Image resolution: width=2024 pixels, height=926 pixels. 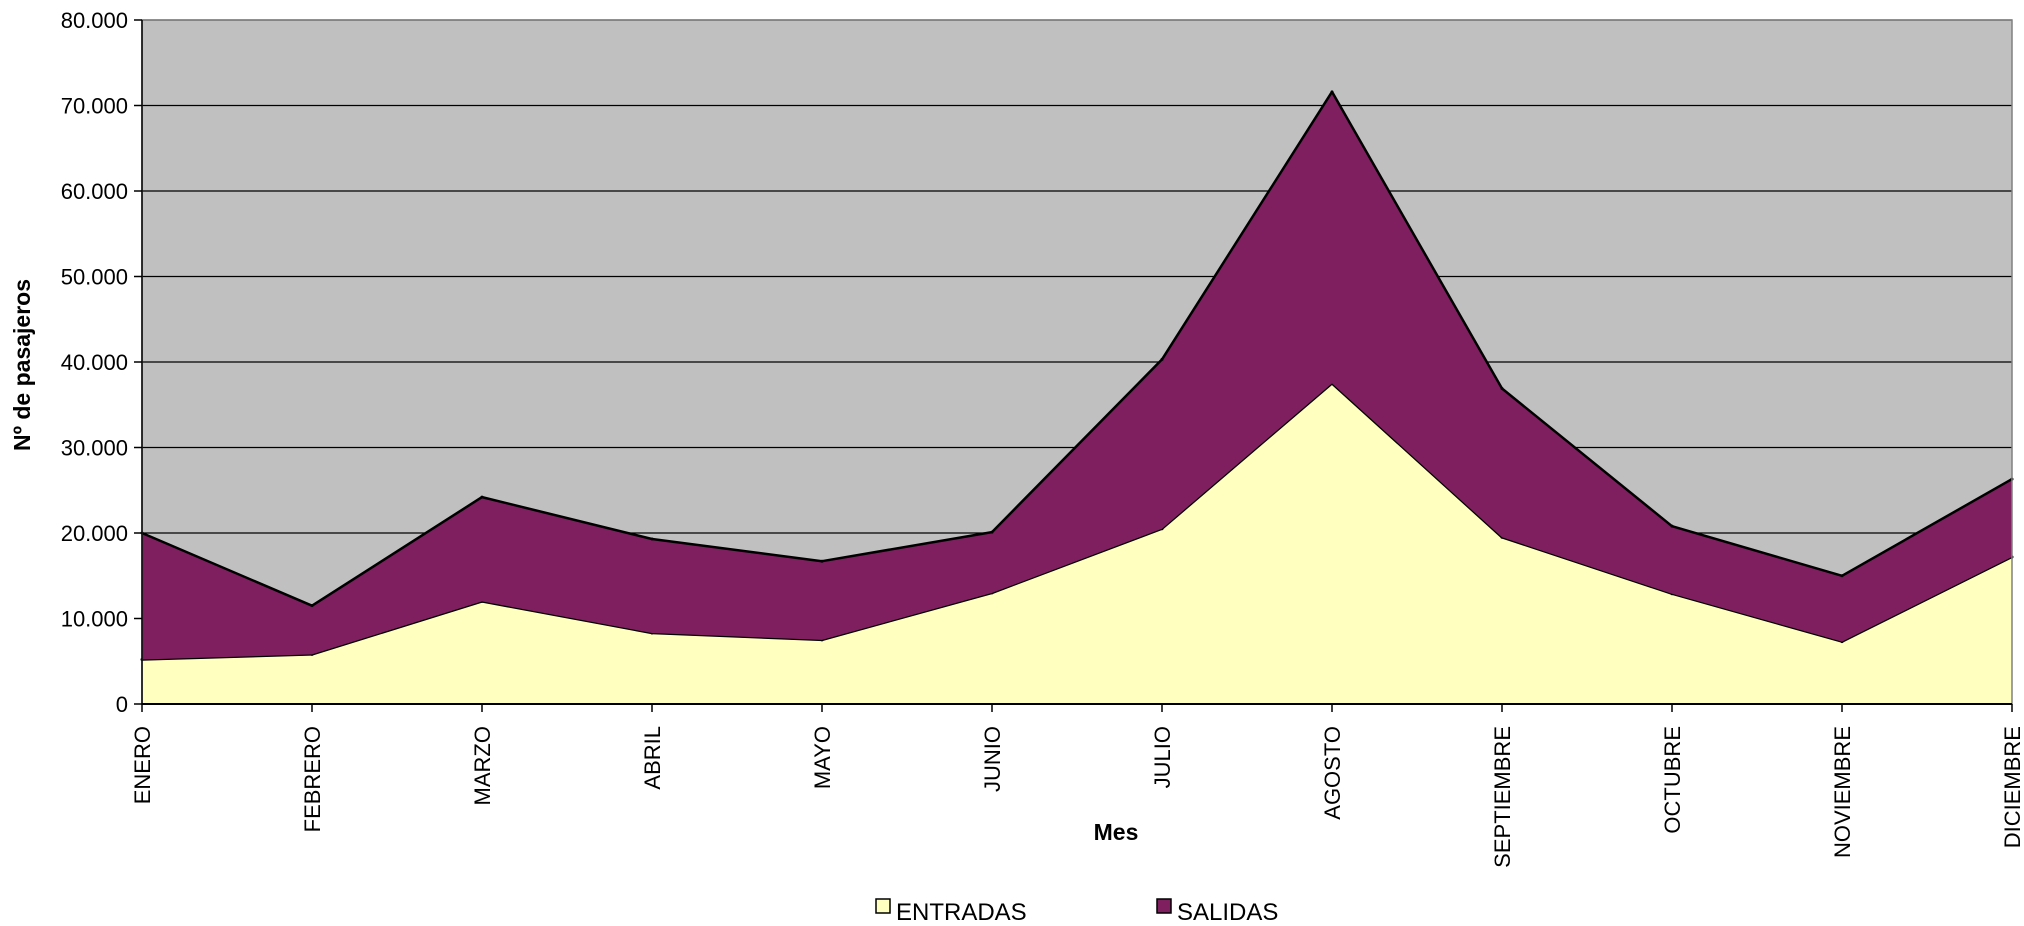 I want to click on legend: ENTRADAS SALIDAS, so click(x=1076, y=912).